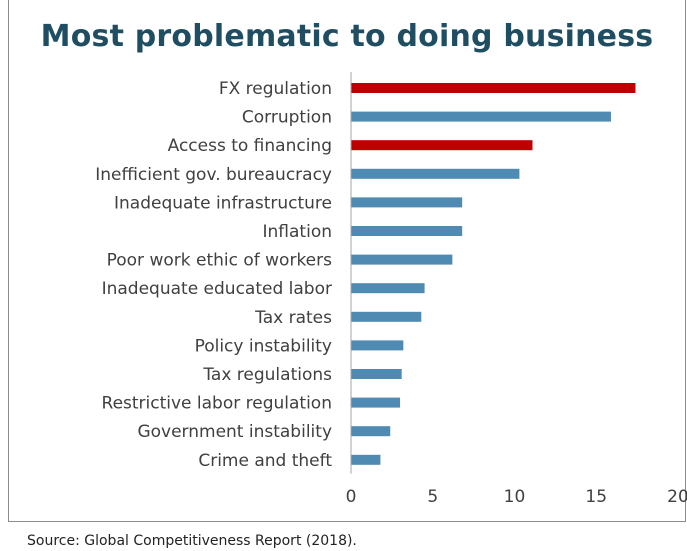 Image resolution: width=687 pixels, height=551 pixels. Describe the element at coordinates (265, 461) in the screenshot. I see `category-label-crime-and-theft: Crime and theft` at that location.